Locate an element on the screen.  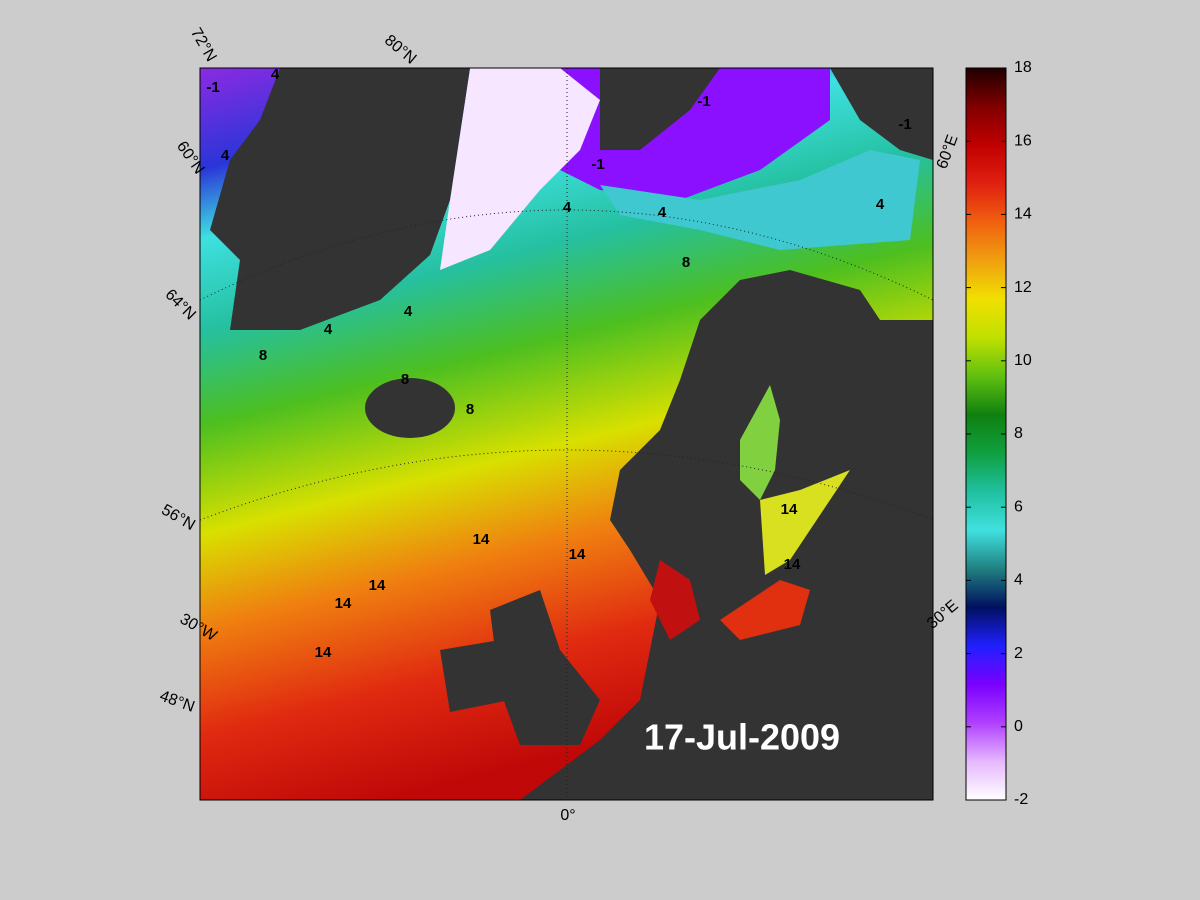
date-label: 17-Jul-2009 is located at coordinates (742, 737).